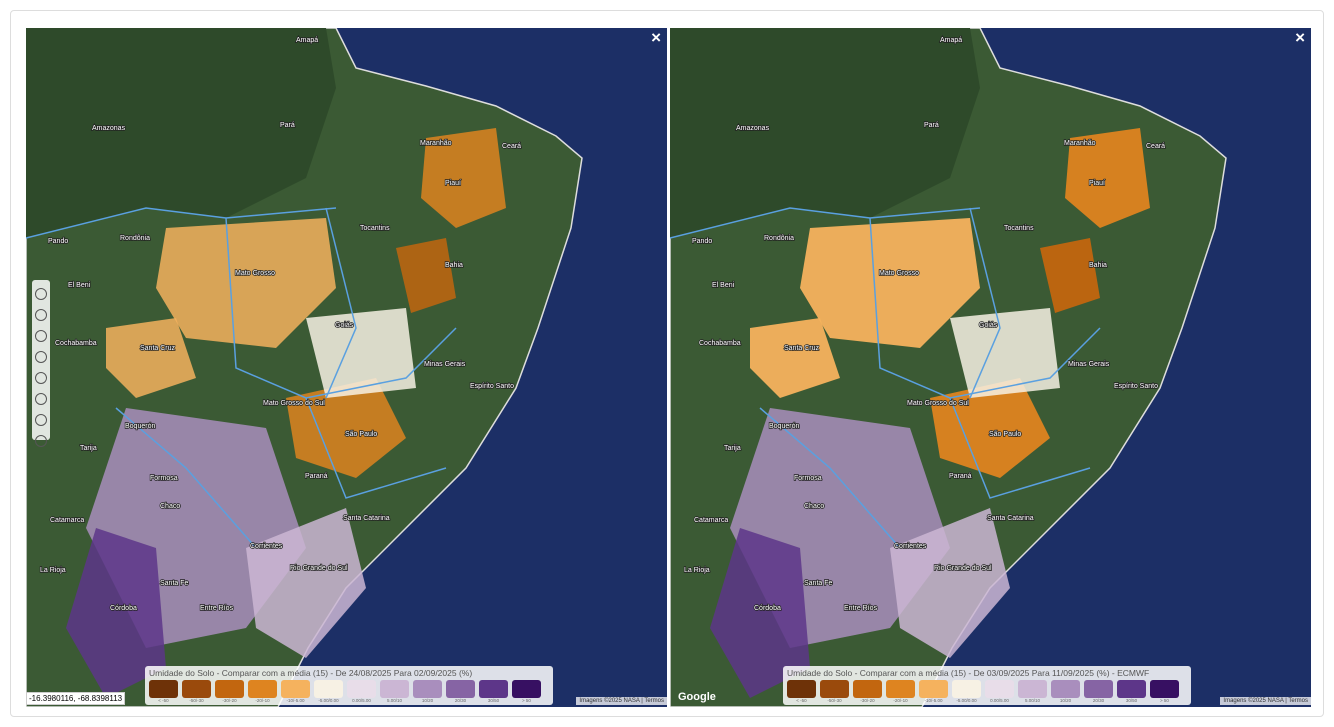 Image resolution: width=1334 pixels, height=727 pixels. I want to click on google-logo: Google, so click(697, 697).